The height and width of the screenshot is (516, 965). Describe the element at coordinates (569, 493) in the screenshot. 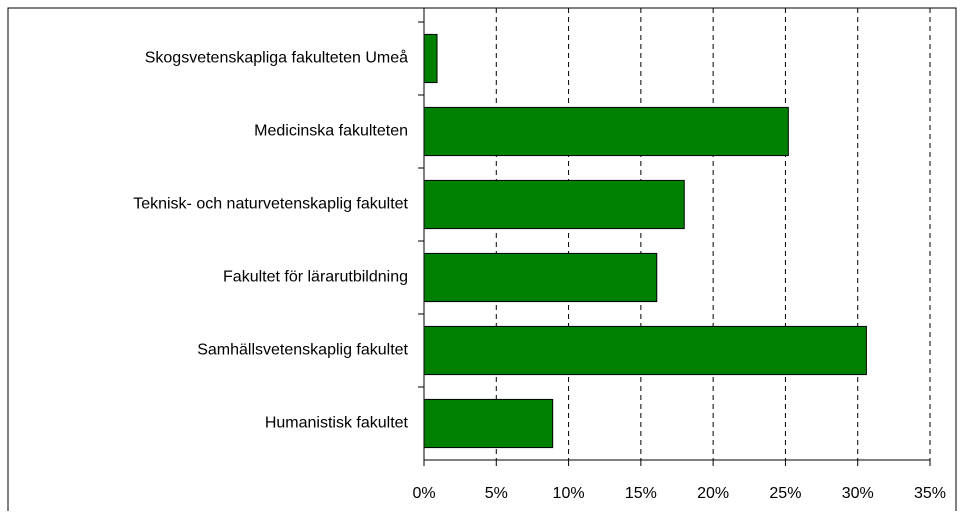

I see `x-tick-label: 10%` at that location.